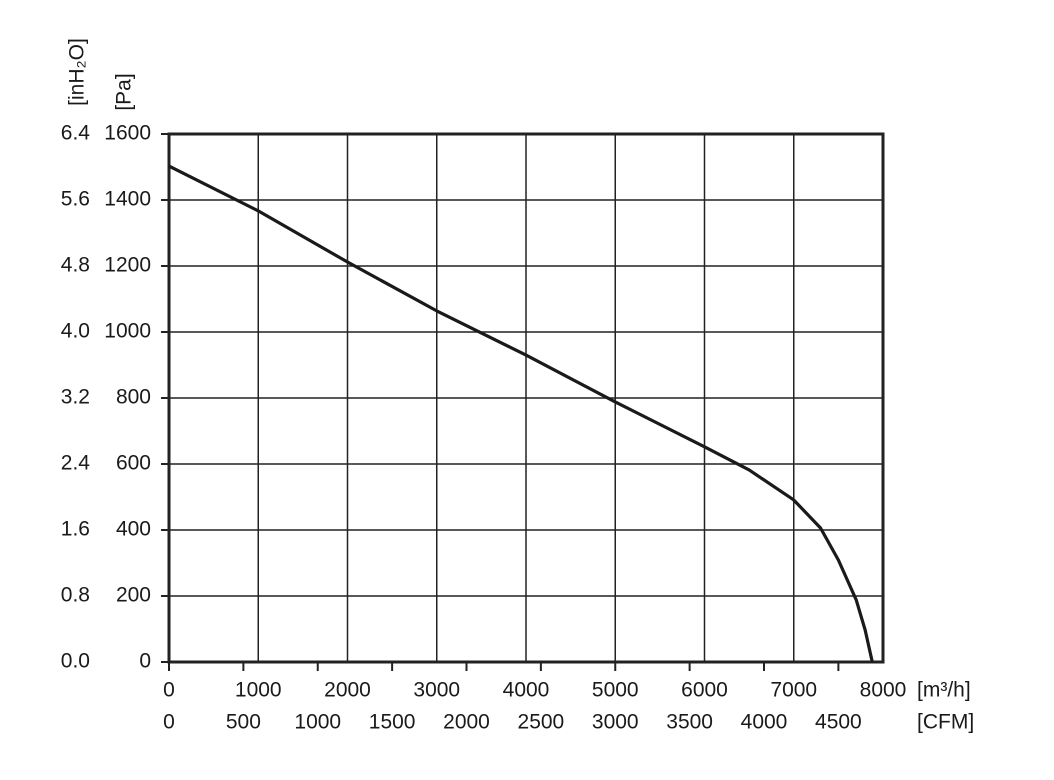 The height and width of the screenshot is (780, 1054). What do you see at coordinates (169, 722) in the screenshot?
I see `x2-tick-label: 0` at bounding box center [169, 722].